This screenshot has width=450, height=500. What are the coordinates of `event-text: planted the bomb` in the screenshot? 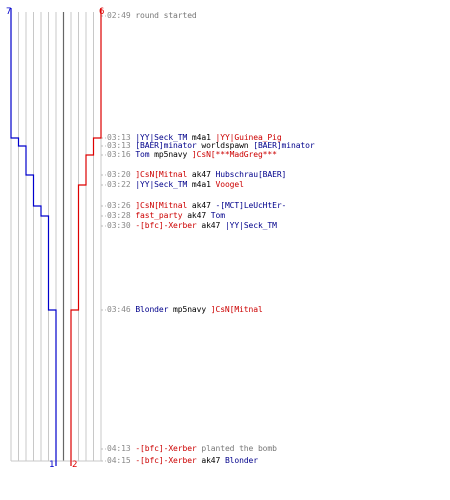 It's located at (236, 448).